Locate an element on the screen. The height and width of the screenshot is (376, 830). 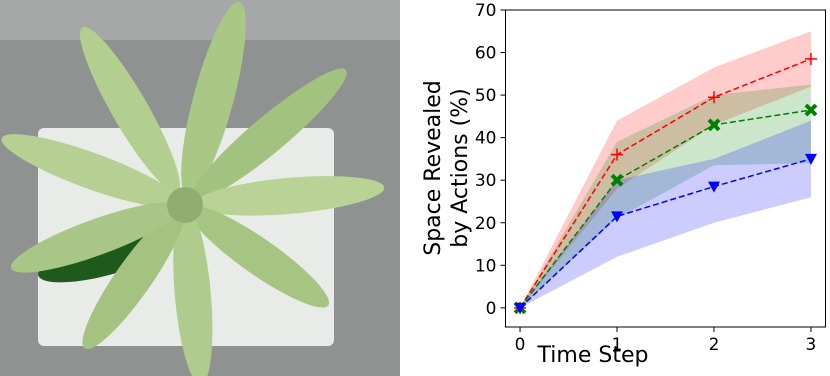
y-tick-label: 70 is located at coordinates (486, 11).